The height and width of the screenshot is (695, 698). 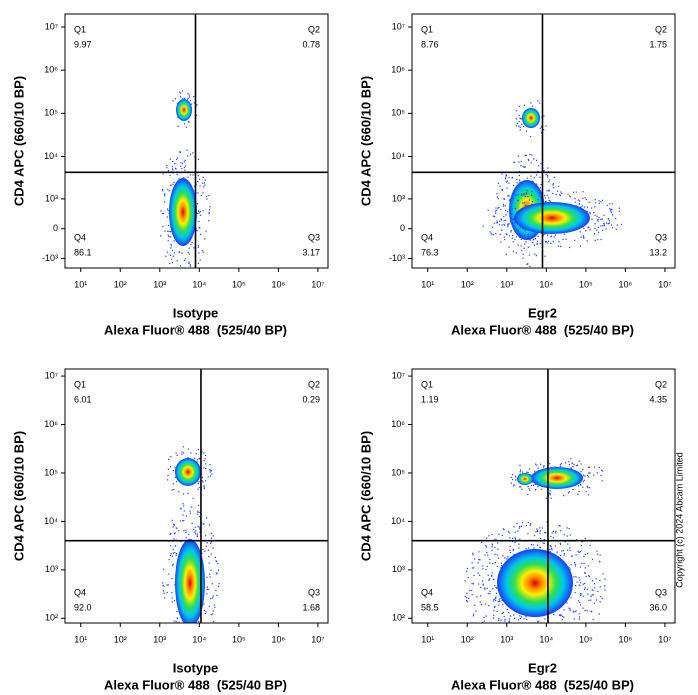 What do you see at coordinates (311, 399) in the screenshot?
I see `quadrant-percent: 0.29` at bounding box center [311, 399].